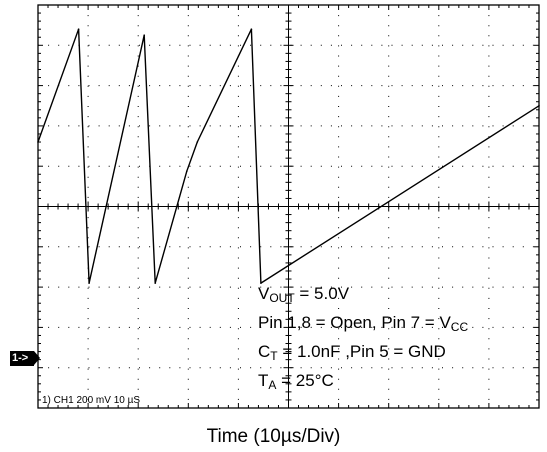  I want to click on annotation-timing-capacitor: CT = 1.0nF ,Pin 5 = GND, so click(352, 352).